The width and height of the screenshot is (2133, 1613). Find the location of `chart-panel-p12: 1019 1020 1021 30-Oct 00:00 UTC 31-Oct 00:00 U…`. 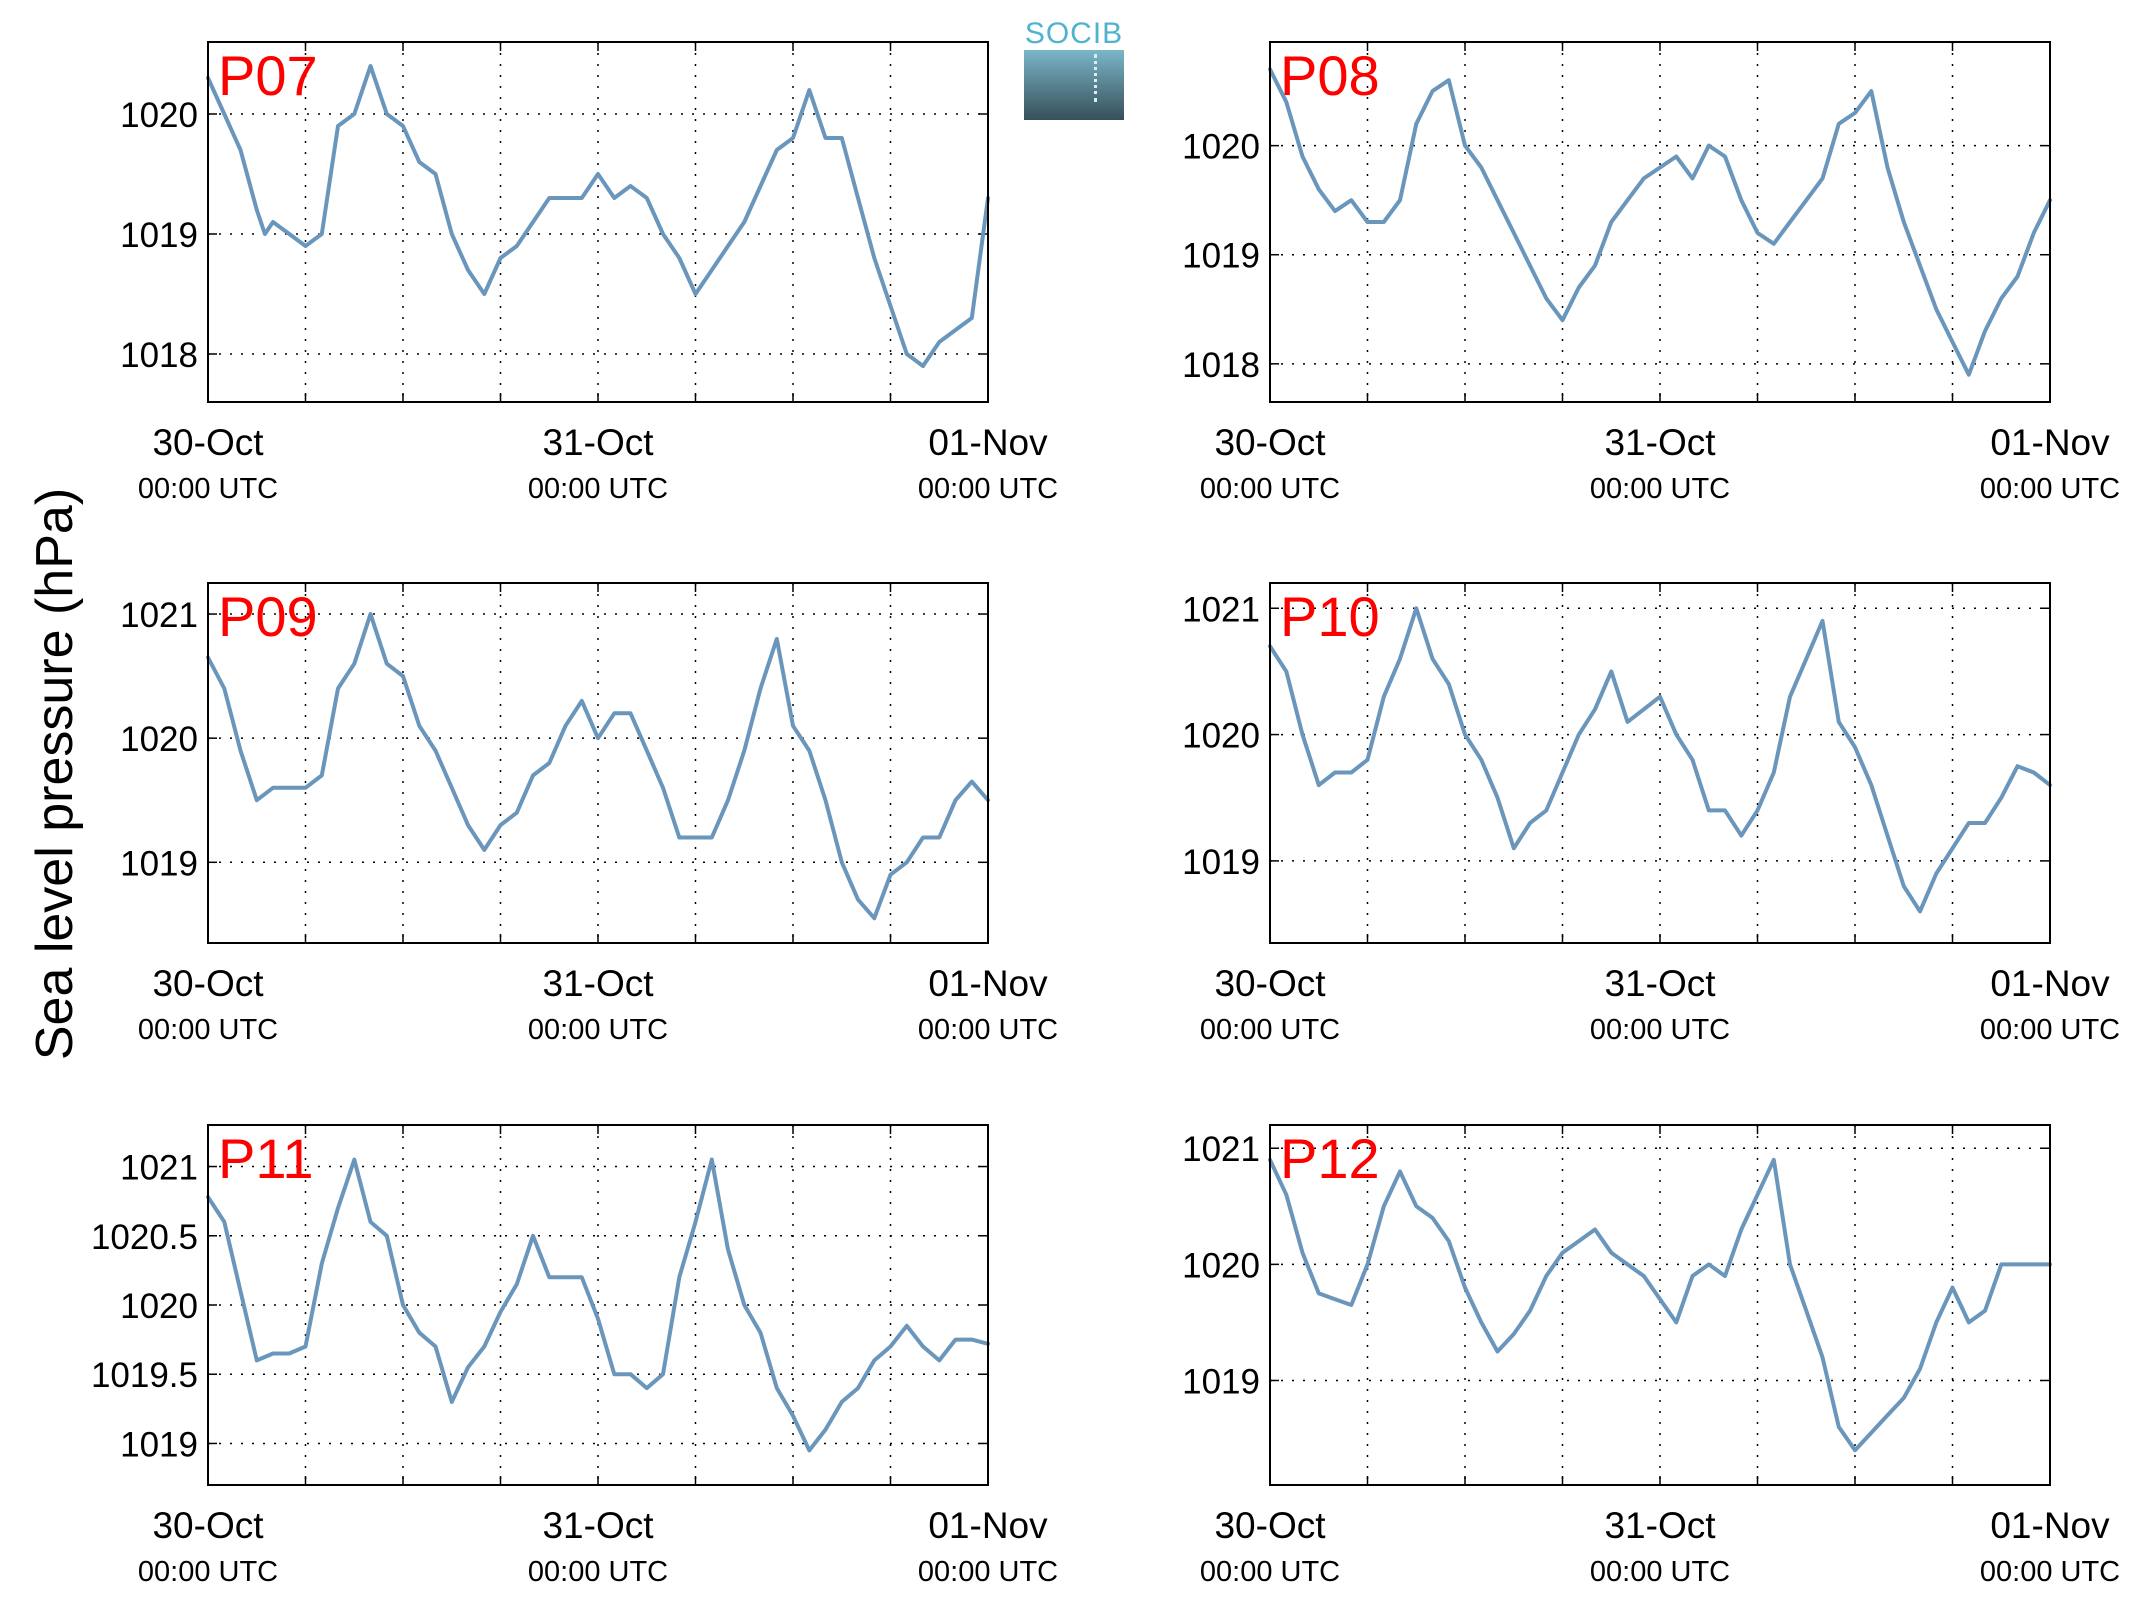

chart-panel-p12: 1019 1020 1021 30-Oct 00:00 UTC 31-Oct 00:00 U… is located at coordinates (1651, 1356).